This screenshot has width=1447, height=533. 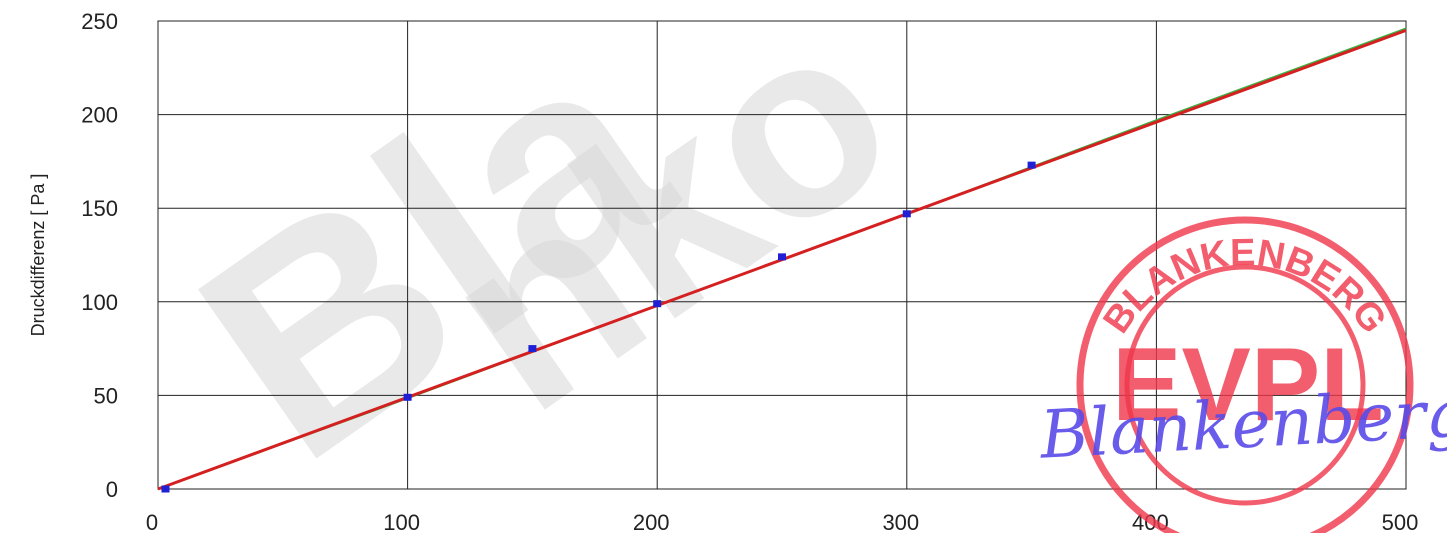 I want to click on y-axis-label: Druckdifferenz [ Pa ], so click(x=38, y=255).